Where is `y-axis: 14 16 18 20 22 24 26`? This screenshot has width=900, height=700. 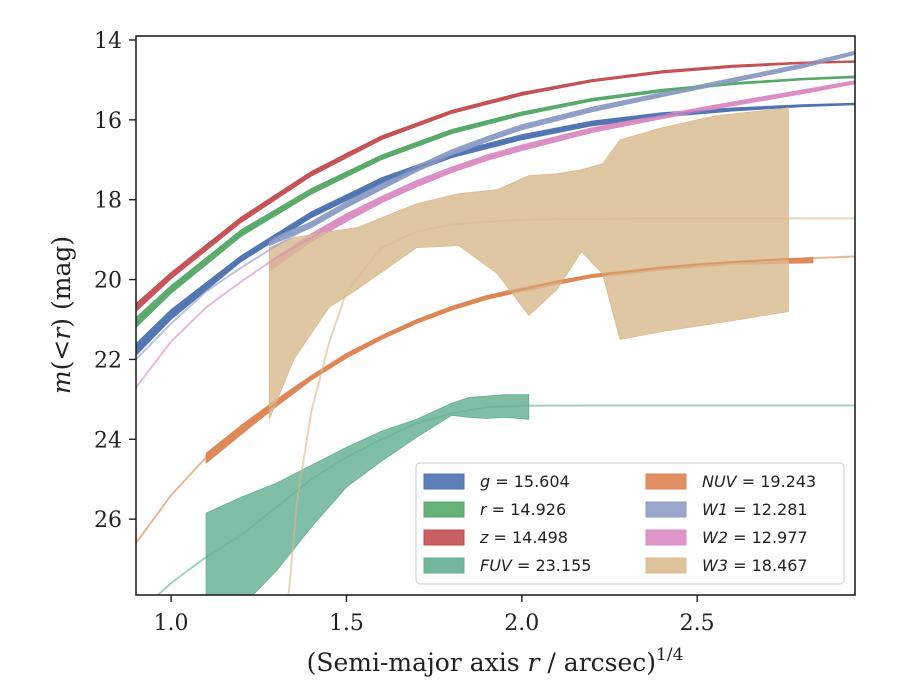 y-axis: 14 16 18 20 22 24 26 is located at coordinates (115, 281).